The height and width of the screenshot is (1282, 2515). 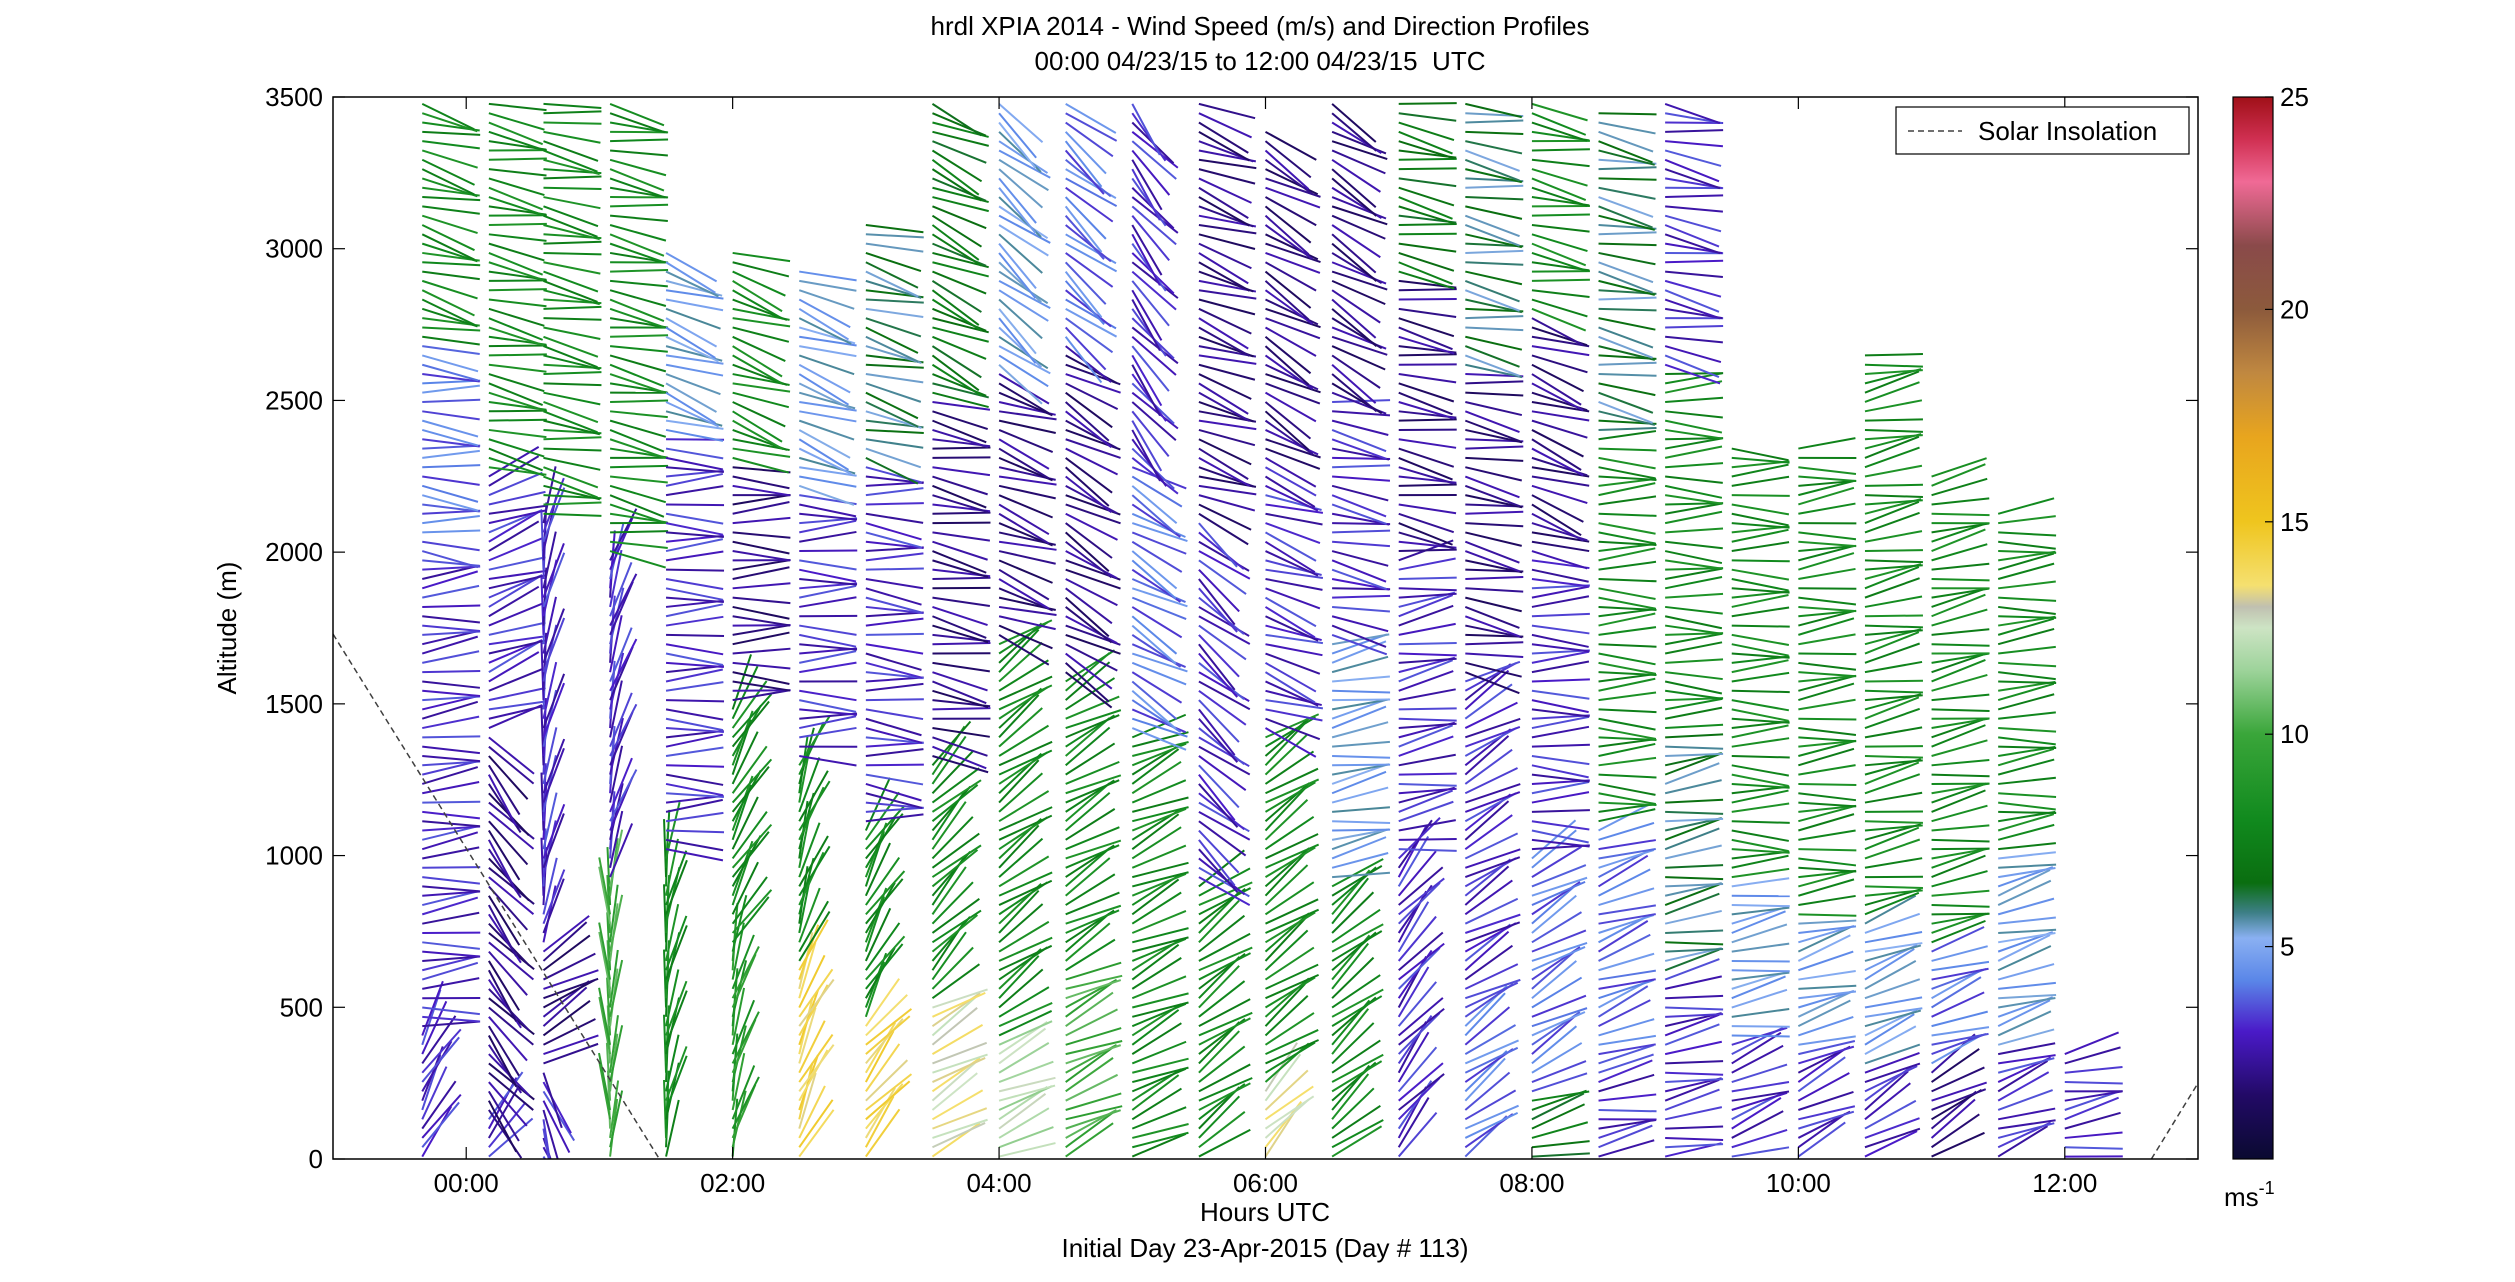 I want to click on y-tick-label: 3000, so click(x=294, y=249).